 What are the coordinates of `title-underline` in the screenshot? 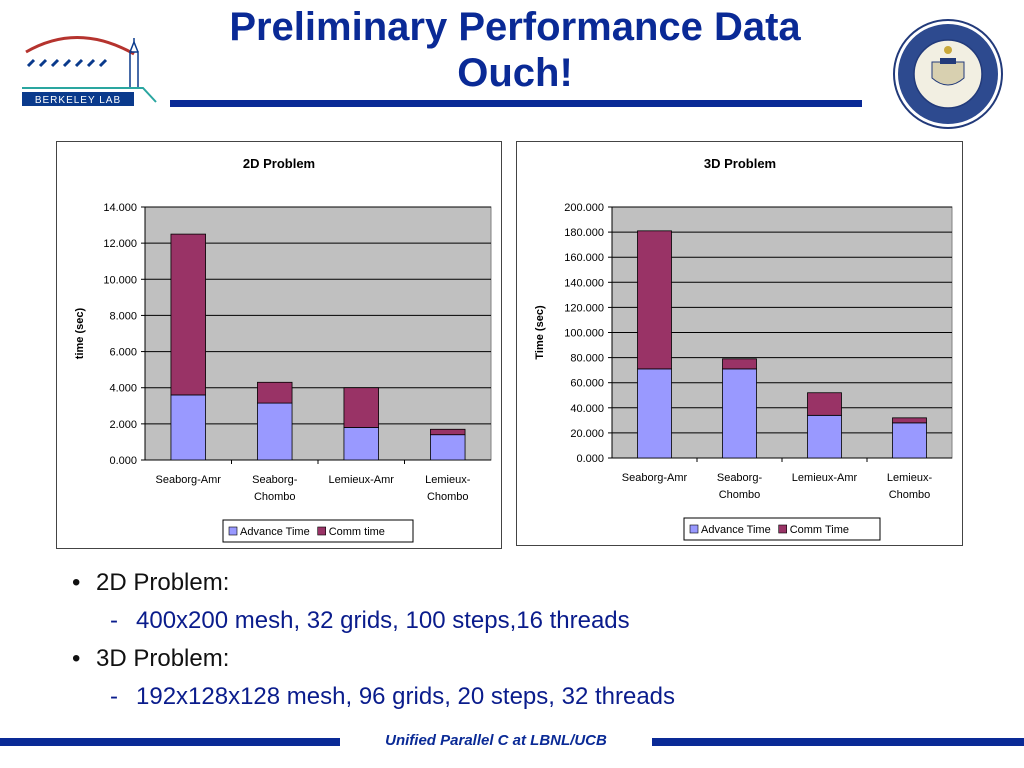 It's located at (516, 103).